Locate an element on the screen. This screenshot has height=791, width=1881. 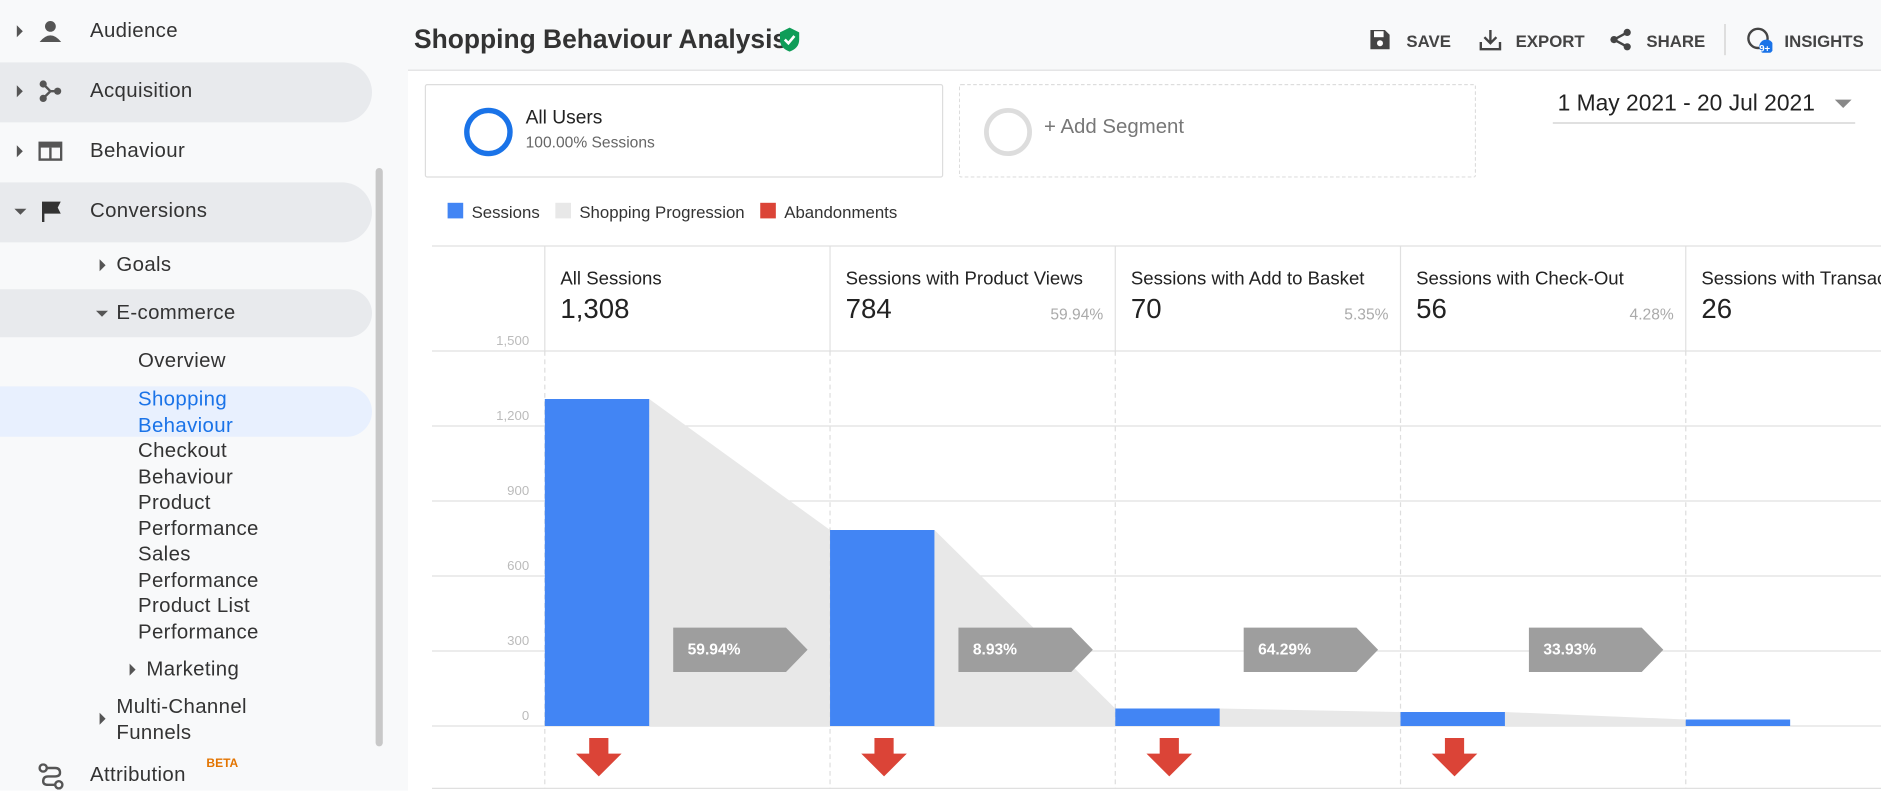
nav-item: Product Performance is located at coordinates (198, 515).